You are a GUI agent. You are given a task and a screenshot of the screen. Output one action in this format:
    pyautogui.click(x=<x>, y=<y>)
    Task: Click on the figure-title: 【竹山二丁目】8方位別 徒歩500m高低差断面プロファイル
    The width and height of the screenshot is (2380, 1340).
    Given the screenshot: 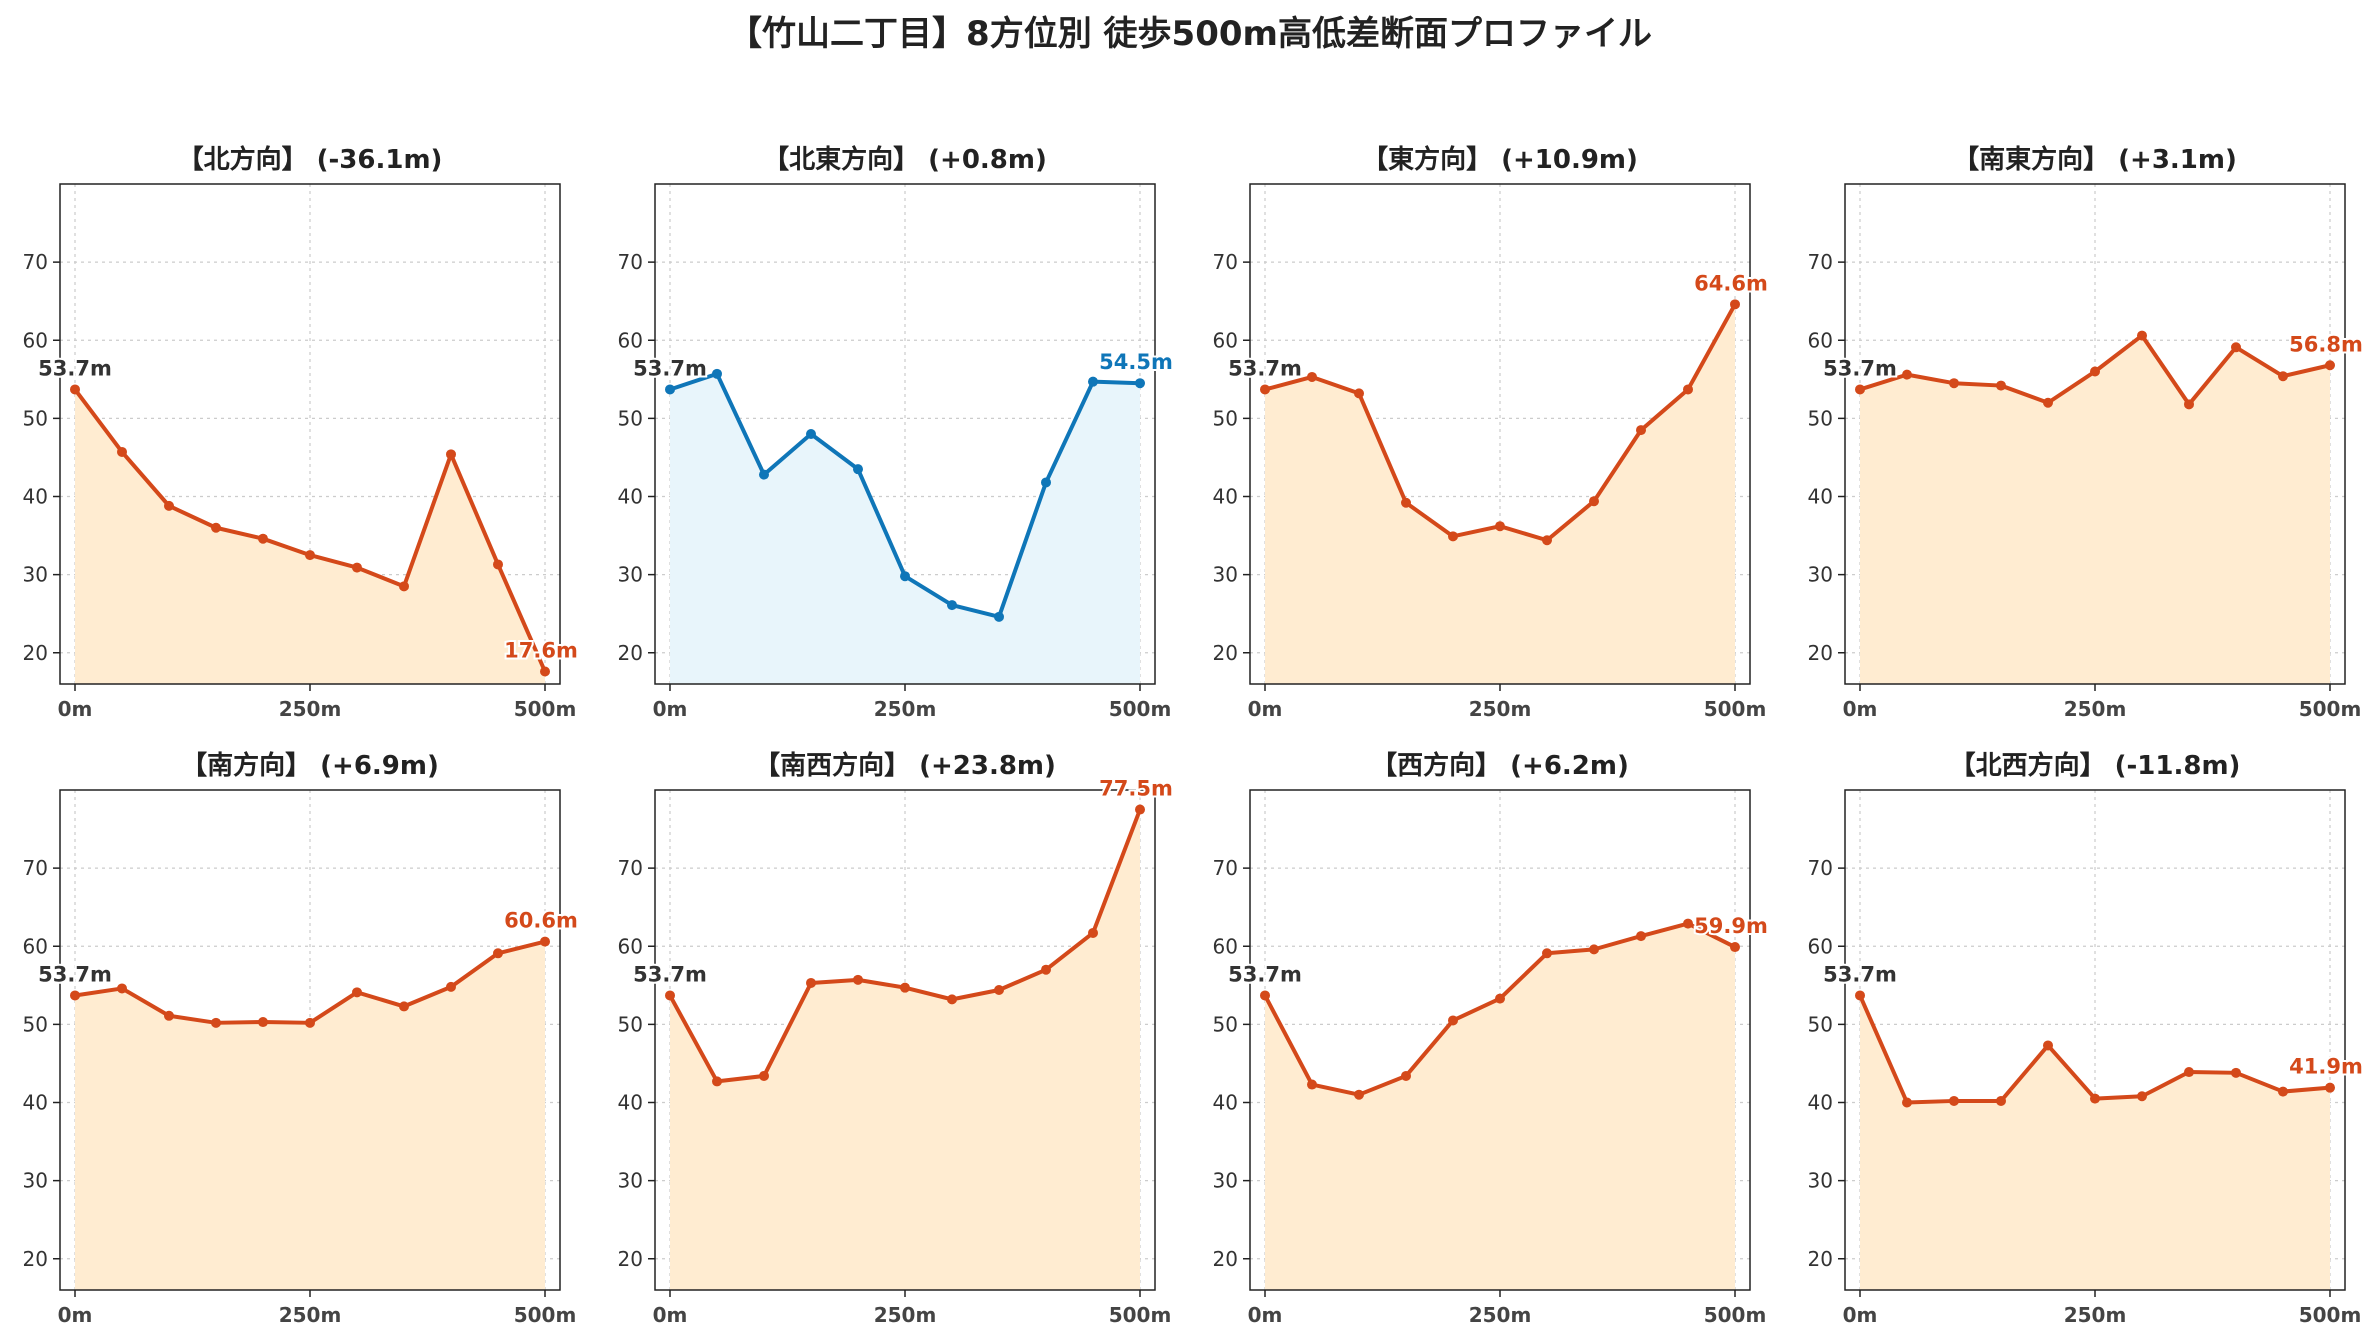 What is the action you would take?
    pyautogui.click(x=1190, y=34)
    